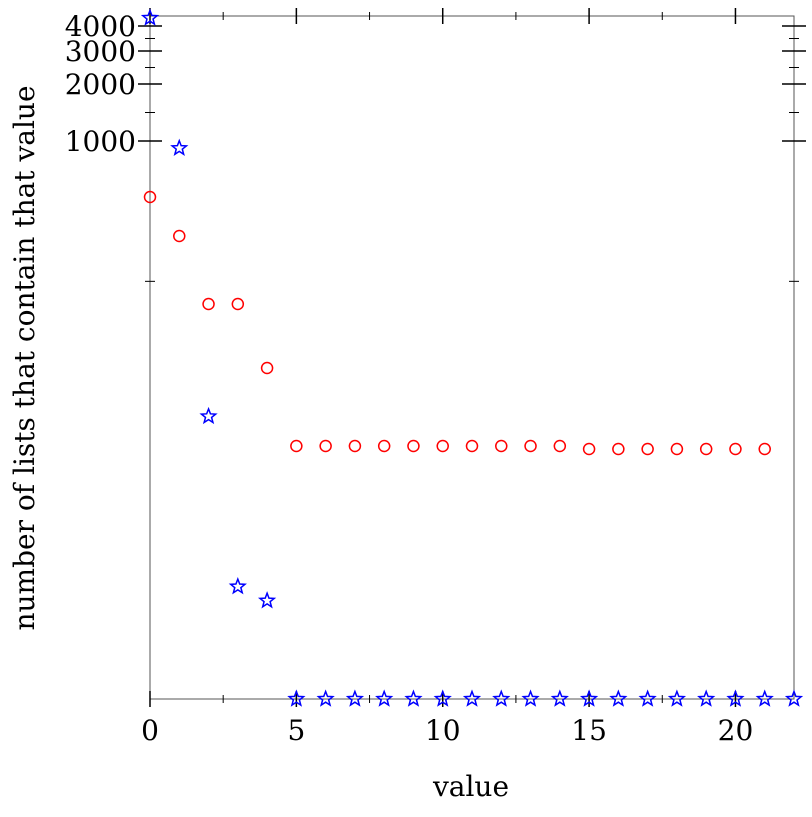 Image resolution: width=812 pixels, height=817 pixels. I want to click on y-tick-label: 3000, so click(100, 51).